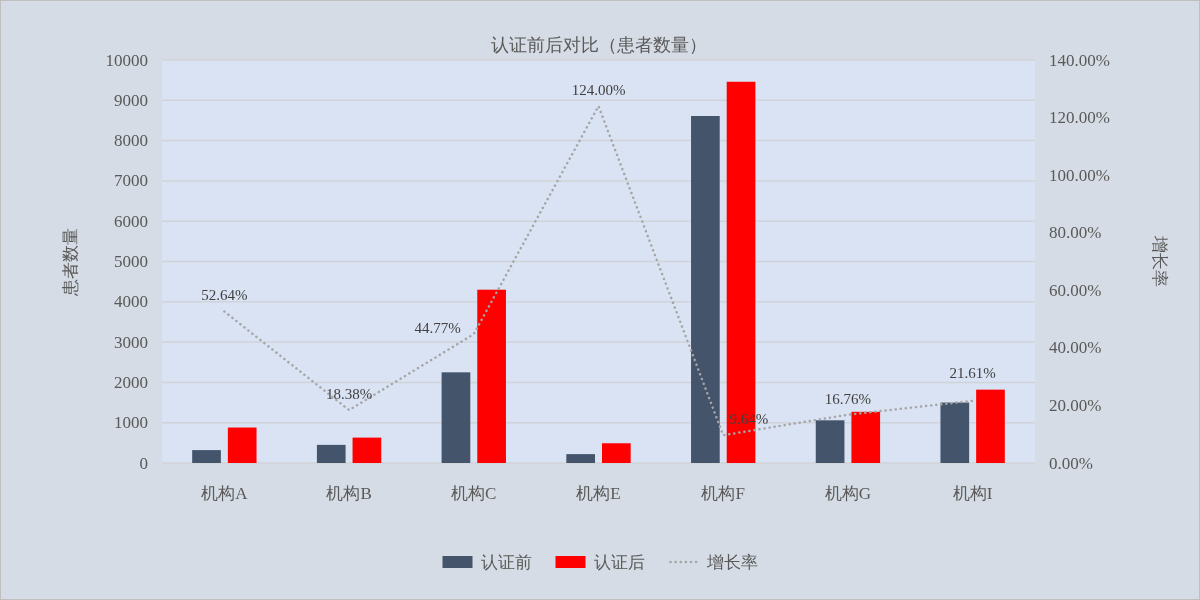 The width and height of the screenshot is (1200, 600). Describe the element at coordinates (598, 90) in the screenshot. I see `data-label: 124.00%` at that location.